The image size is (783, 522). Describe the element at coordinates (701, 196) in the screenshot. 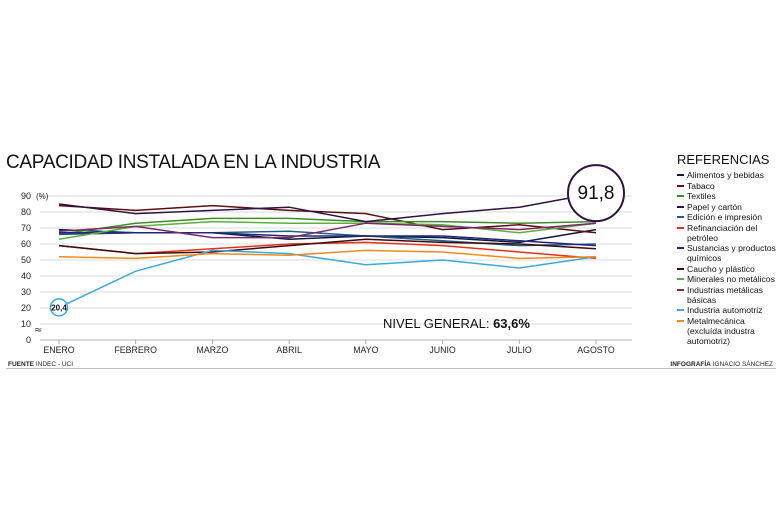

I see `legend-label: Textiles` at that location.